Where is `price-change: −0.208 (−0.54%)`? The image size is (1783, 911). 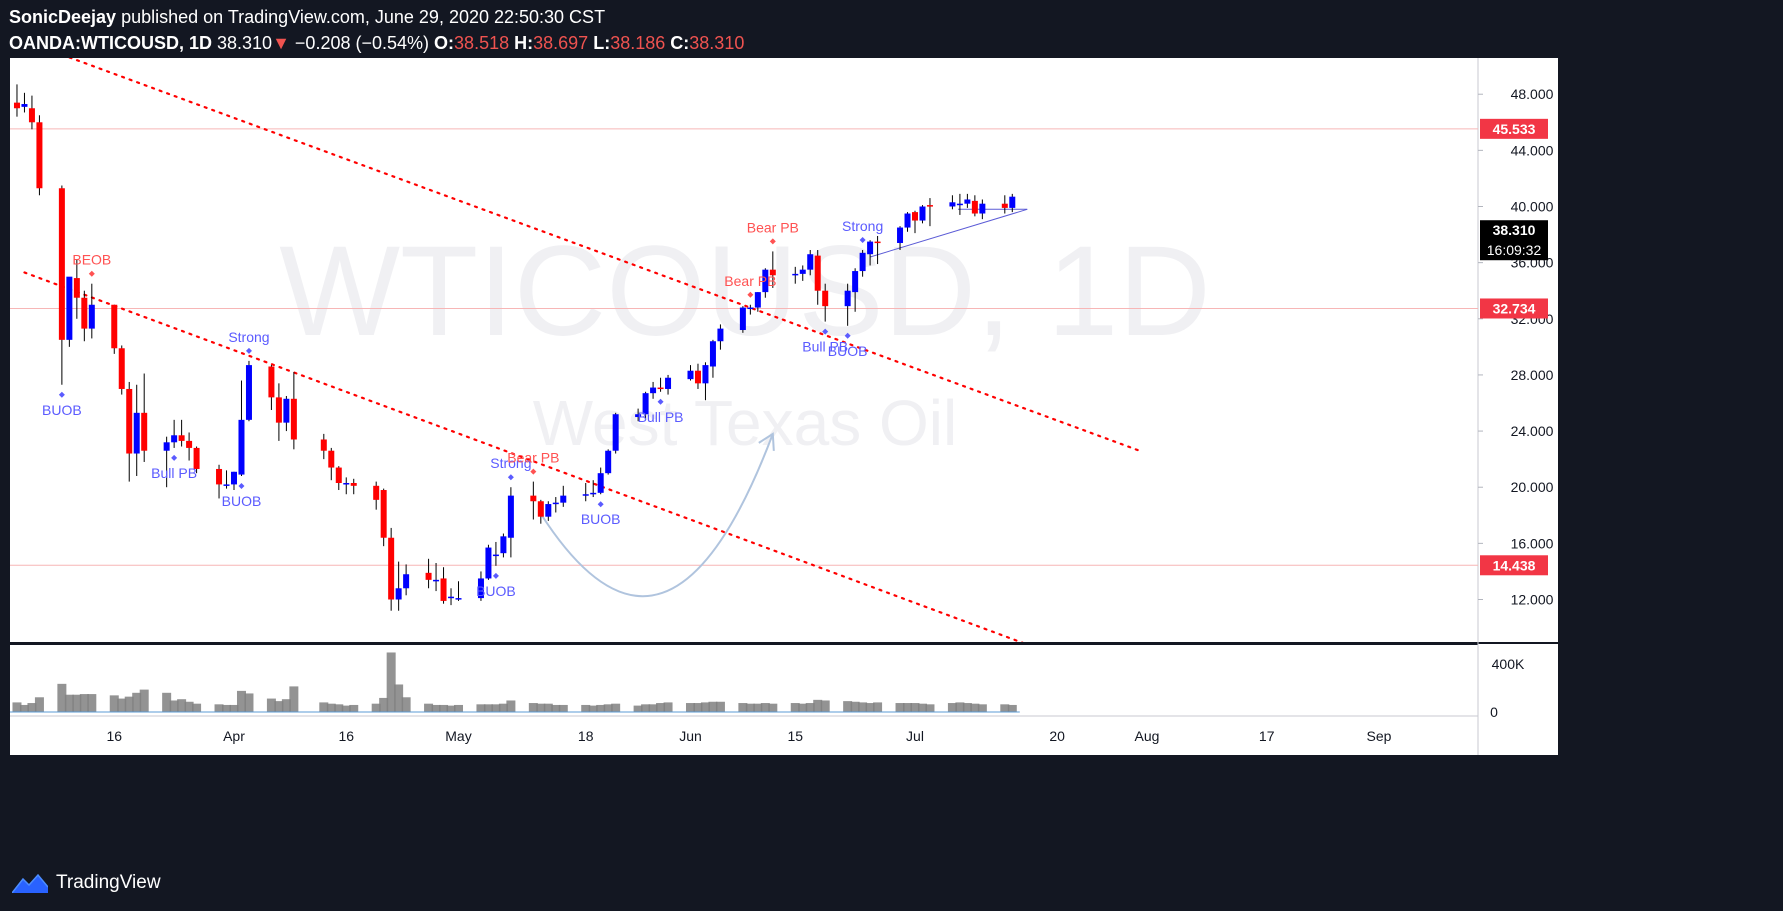 price-change: −0.208 (−0.54%) is located at coordinates (362, 43).